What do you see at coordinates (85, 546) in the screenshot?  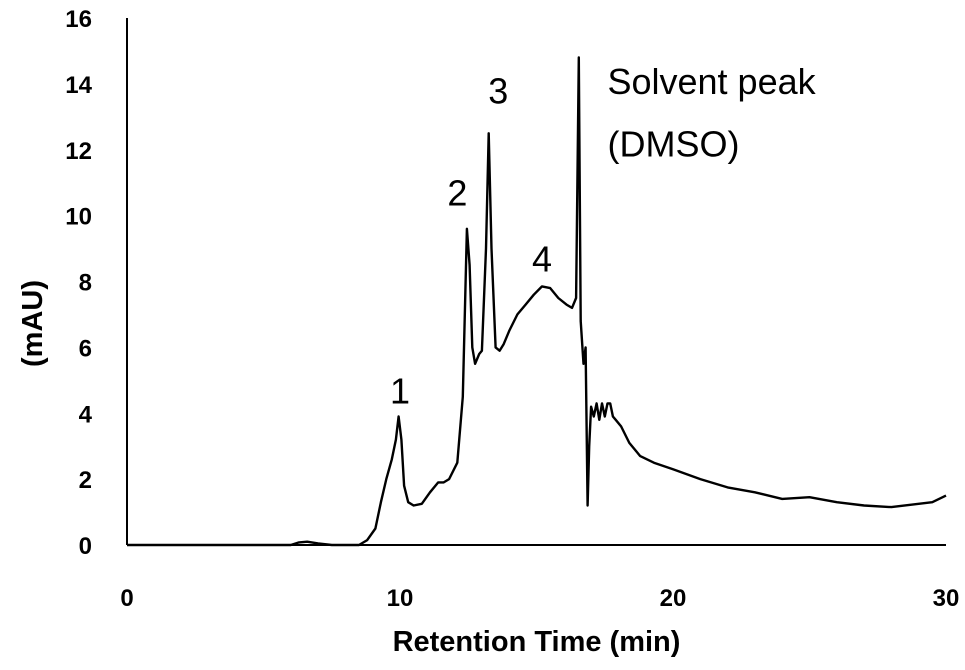 I see `y-tick-label: 0` at bounding box center [85, 546].